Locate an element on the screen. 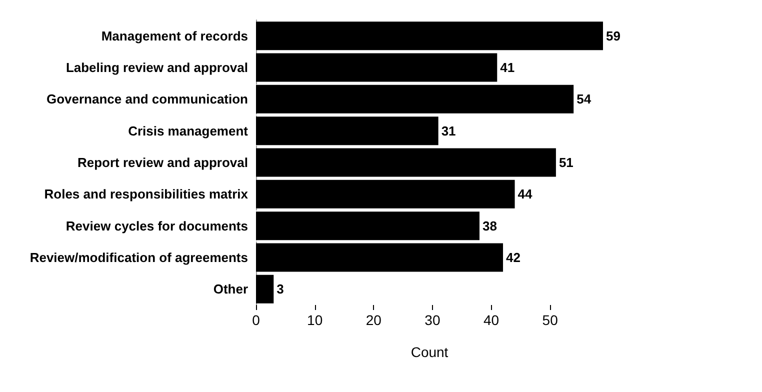 Image resolution: width=762 pixels, height=392 pixels. y-tick-label: Management of records is located at coordinates (174, 36).